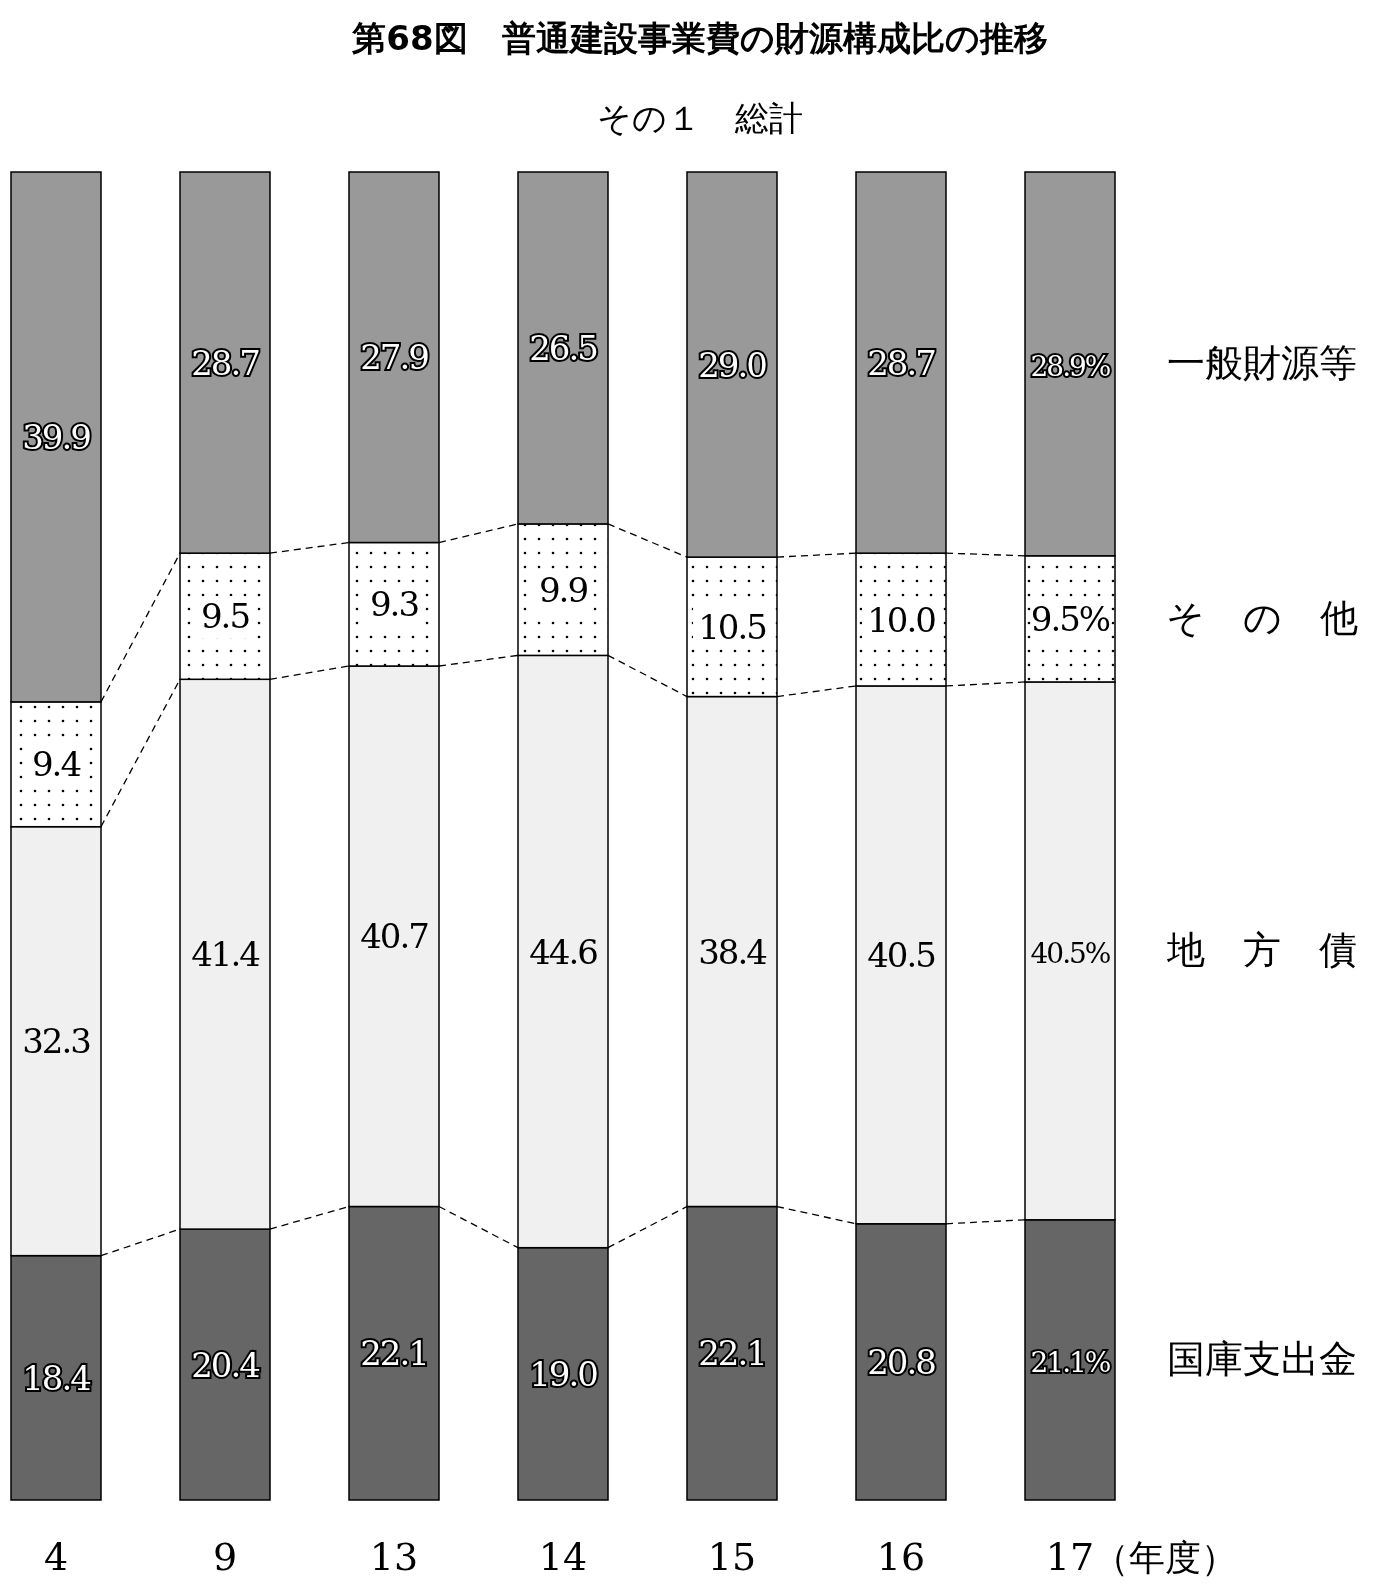  Describe the element at coordinates (1165, 1557) in the screenshot. I see `x-axis-title: （年度）` at that location.